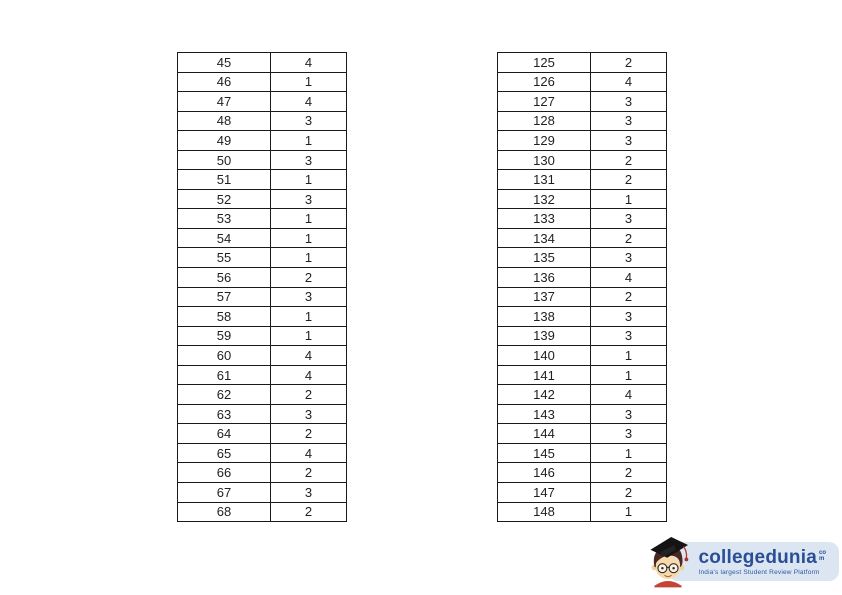  I want to click on question-number-cell: 147, so click(544, 492).